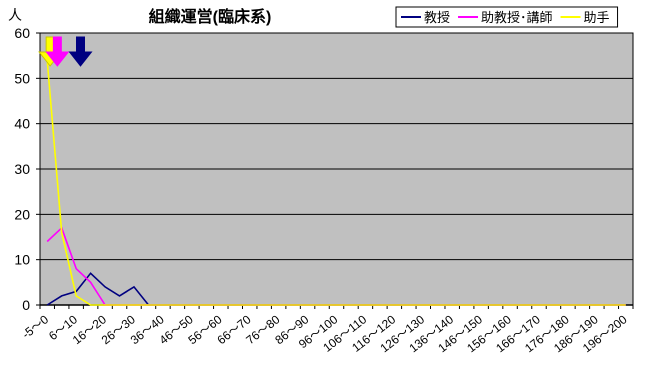 The height and width of the screenshot is (371, 646). I want to click on y-axis-unit-label: 人, so click(15, 15).